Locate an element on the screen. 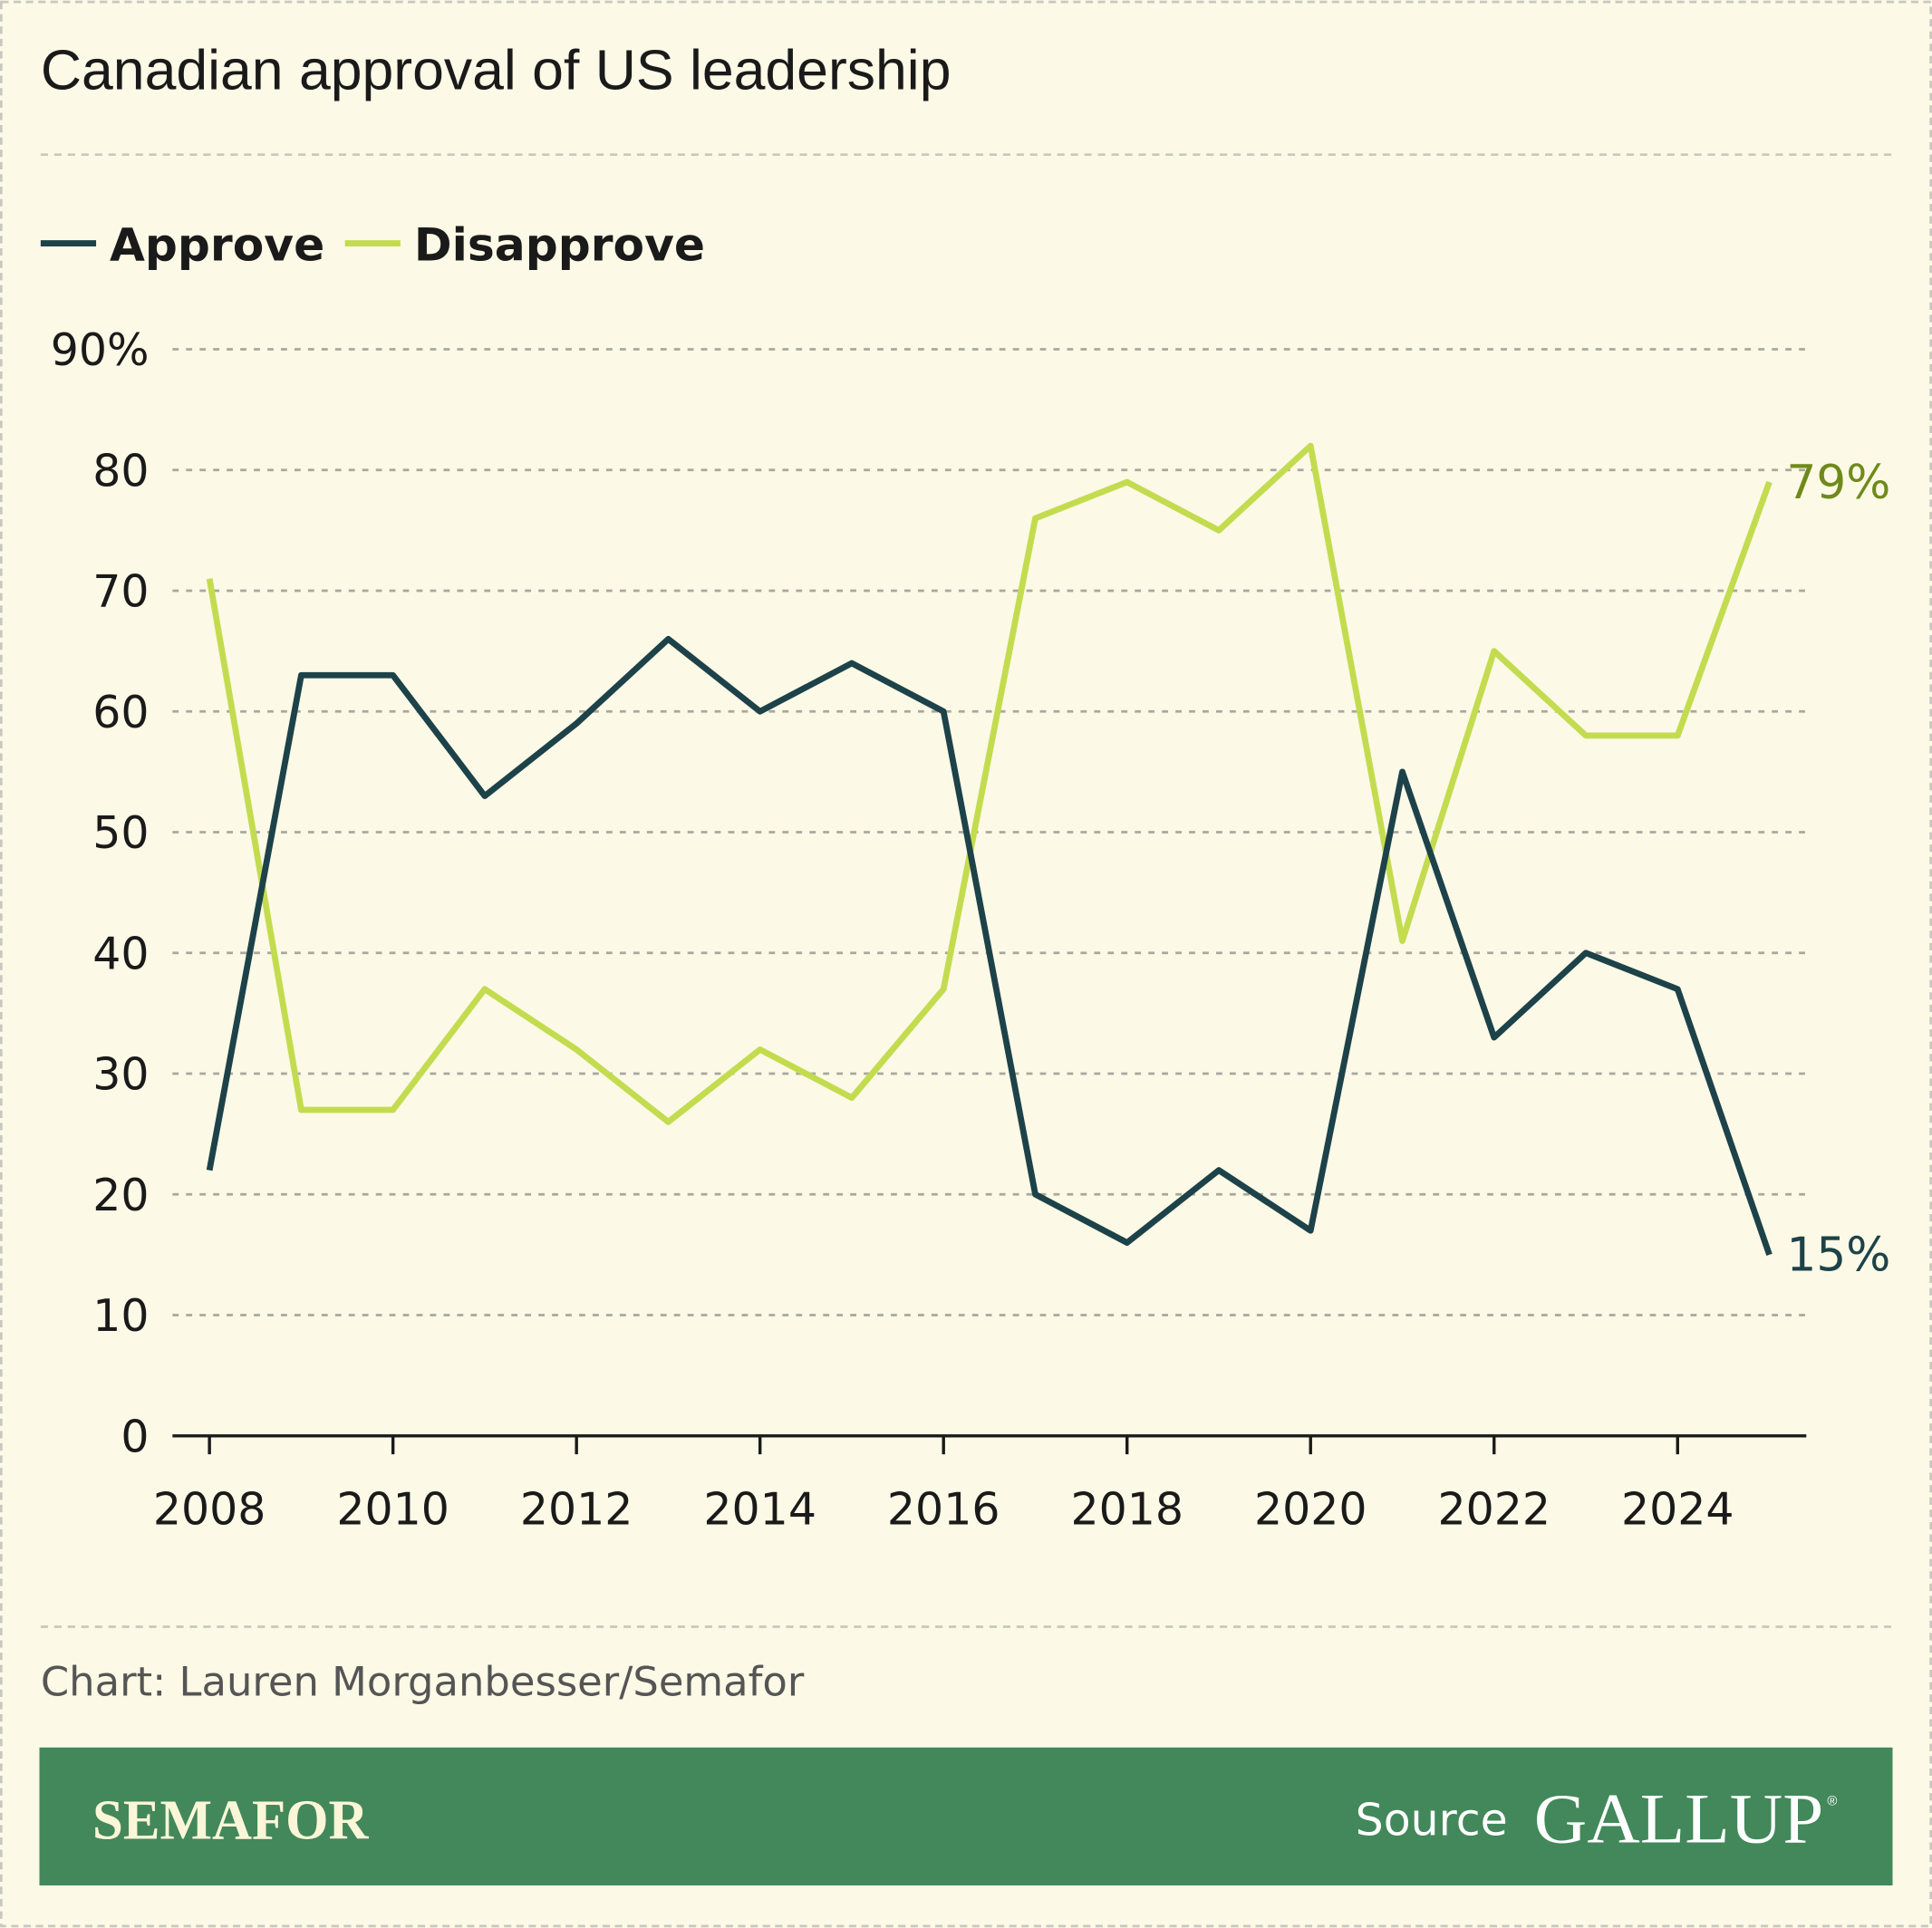  legend: Approve Disapprove is located at coordinates (373, 245).